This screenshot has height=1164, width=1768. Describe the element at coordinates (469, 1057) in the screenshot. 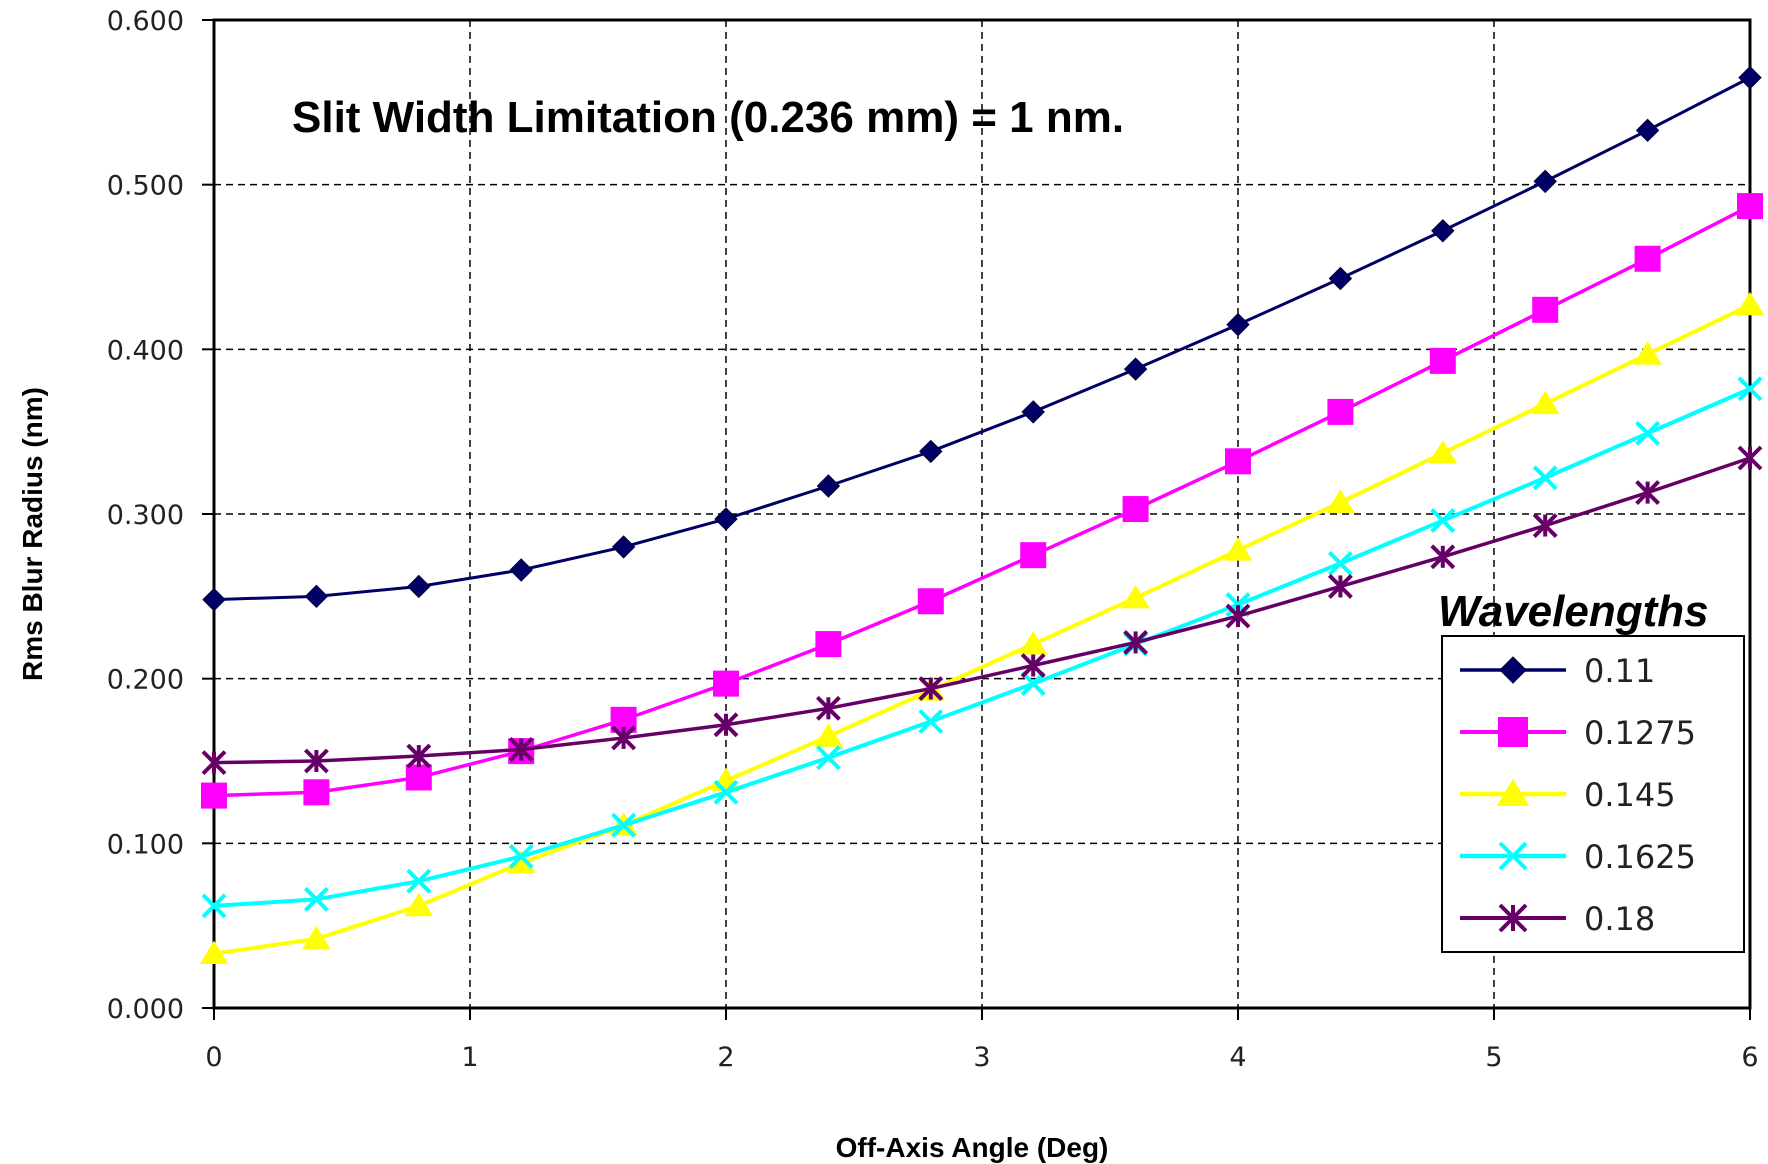

I see `x-tick-label: 1` at that location.